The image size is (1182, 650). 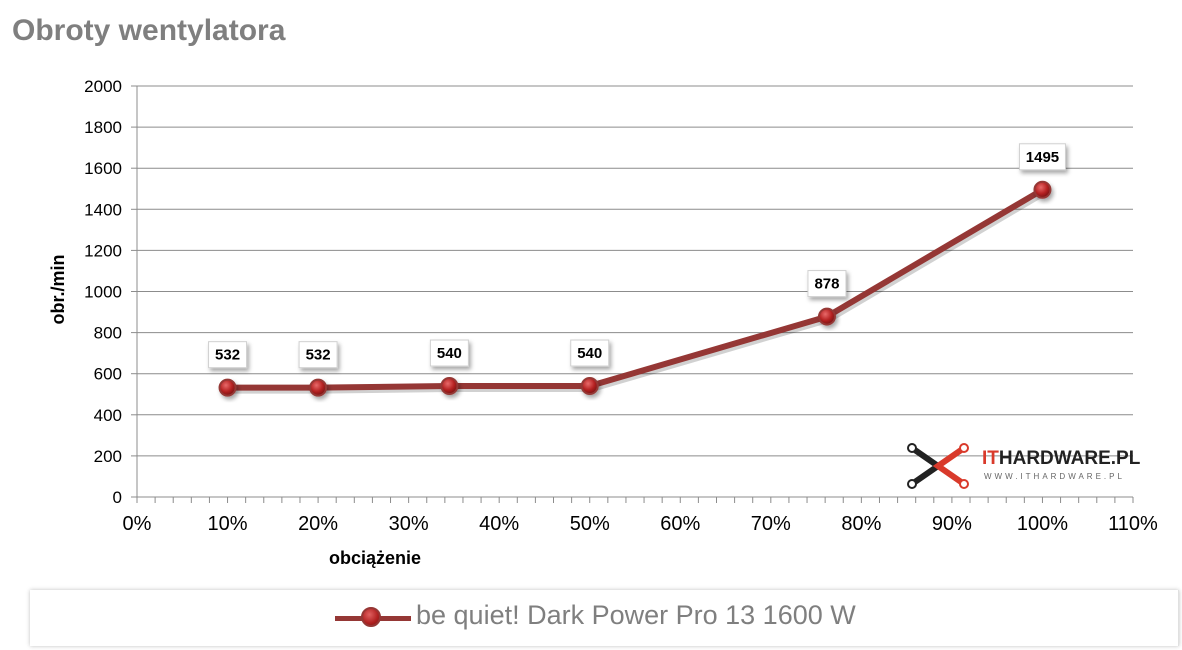 What do you see at coordinates (103, 292) in the screenshot?
I see `y-tick-label: 1000` at bounding box center [103, 292].